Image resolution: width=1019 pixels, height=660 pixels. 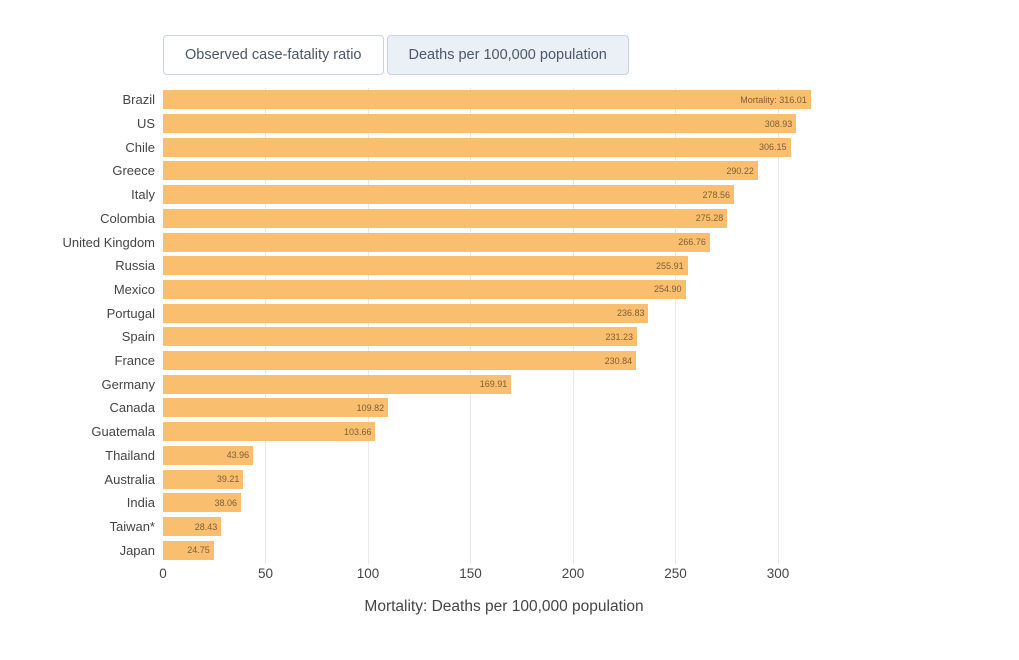 I want to click on x-axis-title: Mortality: Deaths per 100,000 population, so click(x=504, y=606).